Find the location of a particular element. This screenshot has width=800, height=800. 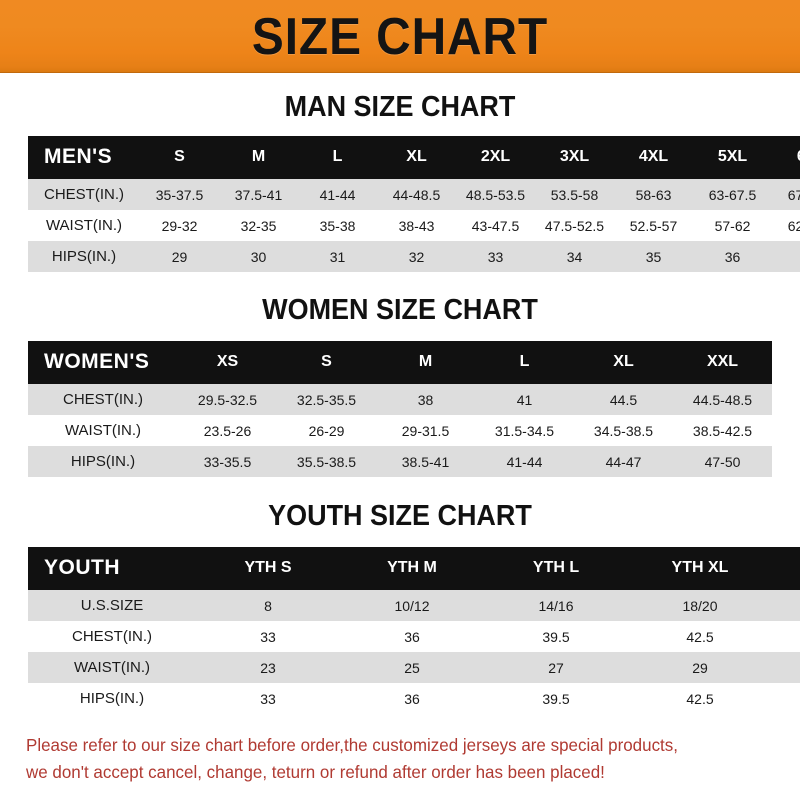

women-corner-label: WOMEN'S is located at coordinates (103, 362).